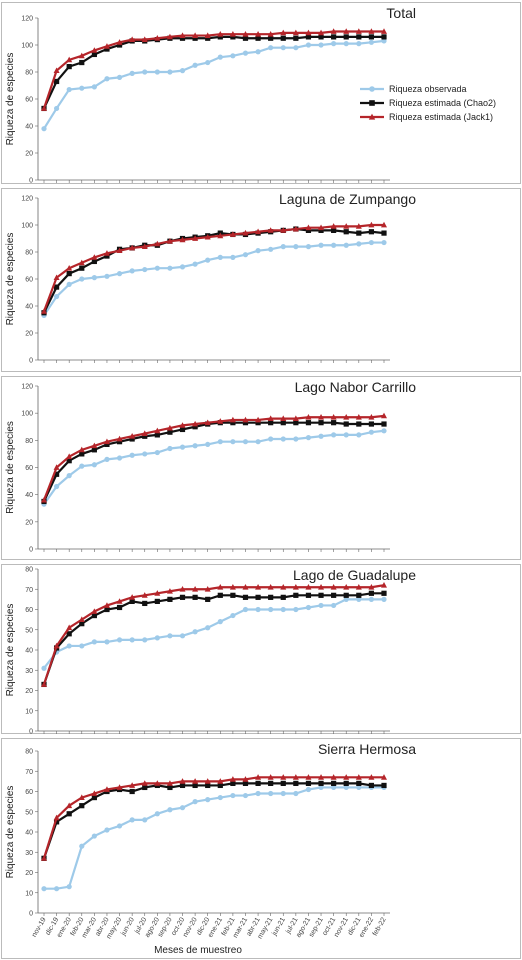  What do you see at coordinates (413, 89) in the screenshot?
I see `legend-item: Riqueza observada` at bounding box center [413, 89].